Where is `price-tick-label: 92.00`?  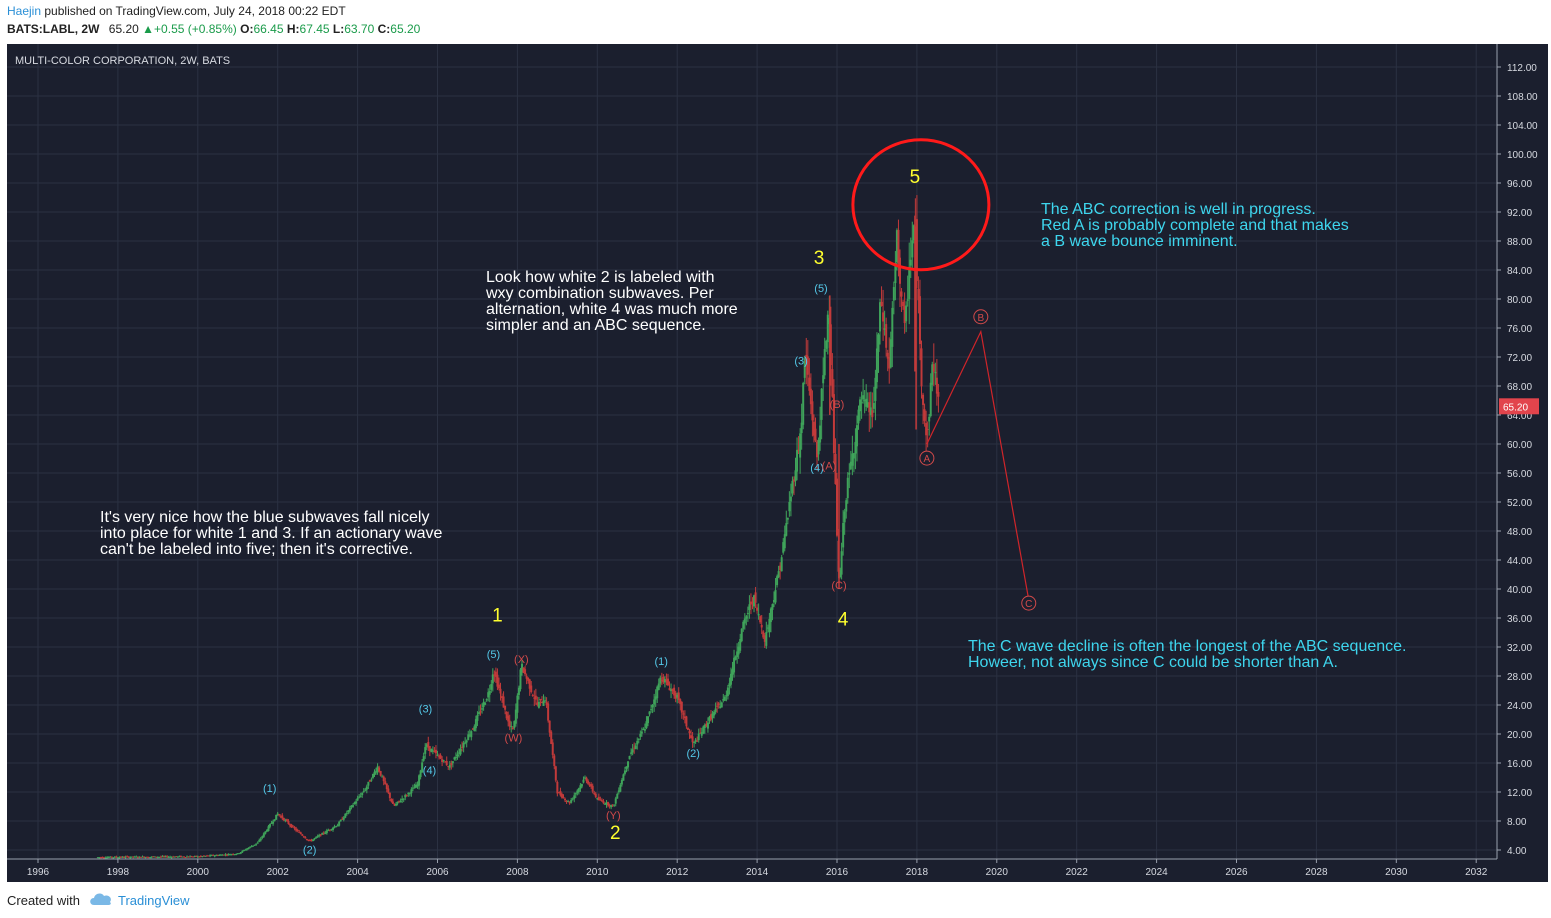 price-tick-label: 92.00 is located at coordinates (1519, 213).